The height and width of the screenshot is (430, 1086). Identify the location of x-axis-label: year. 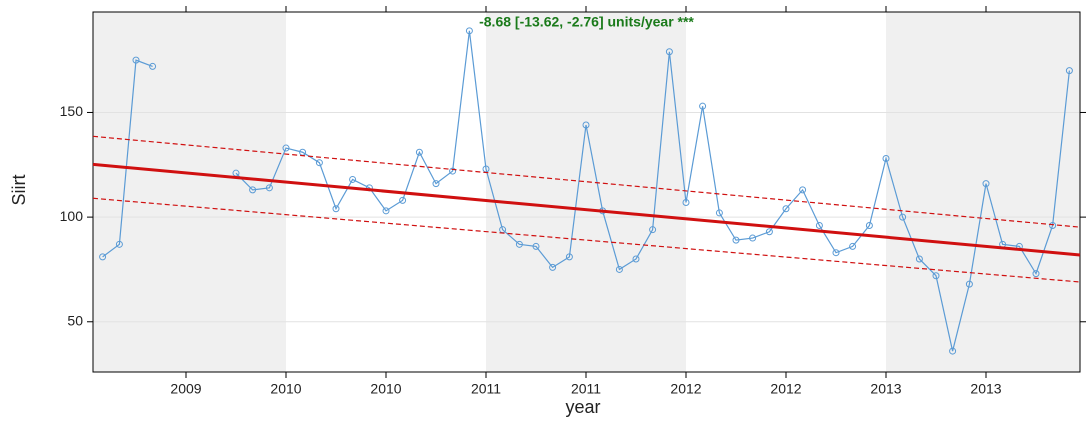
(582, 407).